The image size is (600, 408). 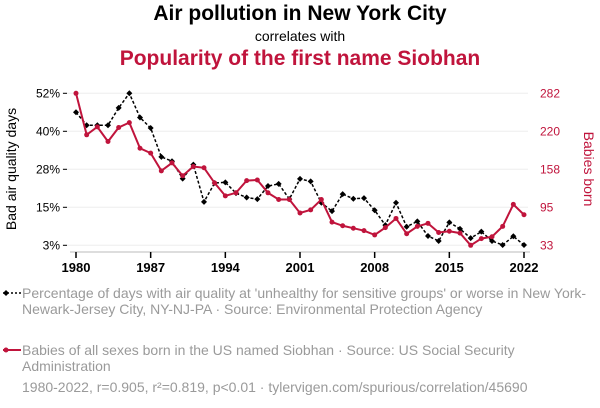 What do you see at coordinates (150, 267) in the screenshot?
I see `x-tick-label: 1987` at bounding box center [150, 267].